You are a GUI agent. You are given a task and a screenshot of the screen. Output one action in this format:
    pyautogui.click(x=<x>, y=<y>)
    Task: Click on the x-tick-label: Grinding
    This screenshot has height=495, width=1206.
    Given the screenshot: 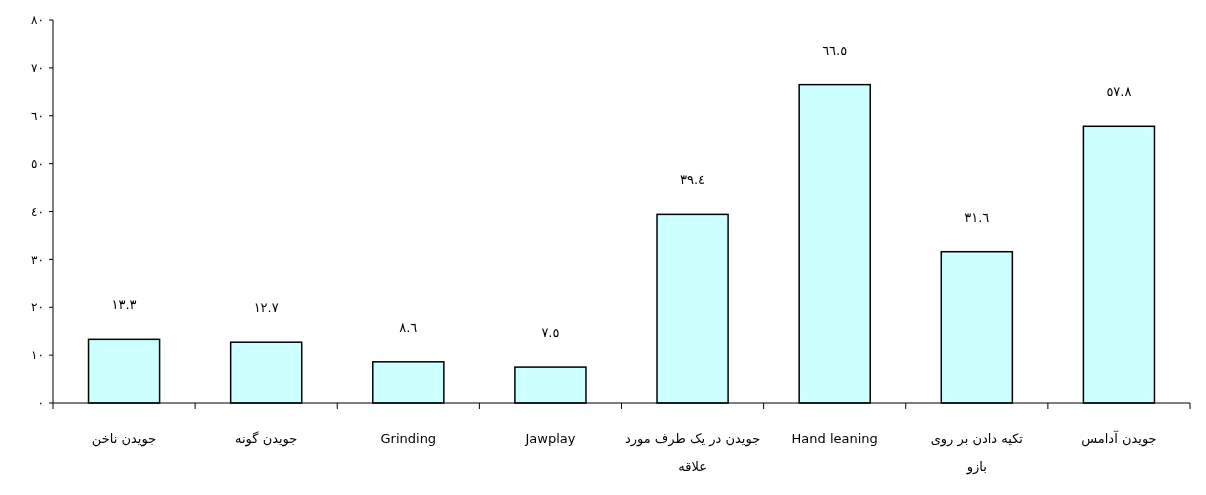 What is the action you would take?
    pyautogui.click(x=408, y=438)
    